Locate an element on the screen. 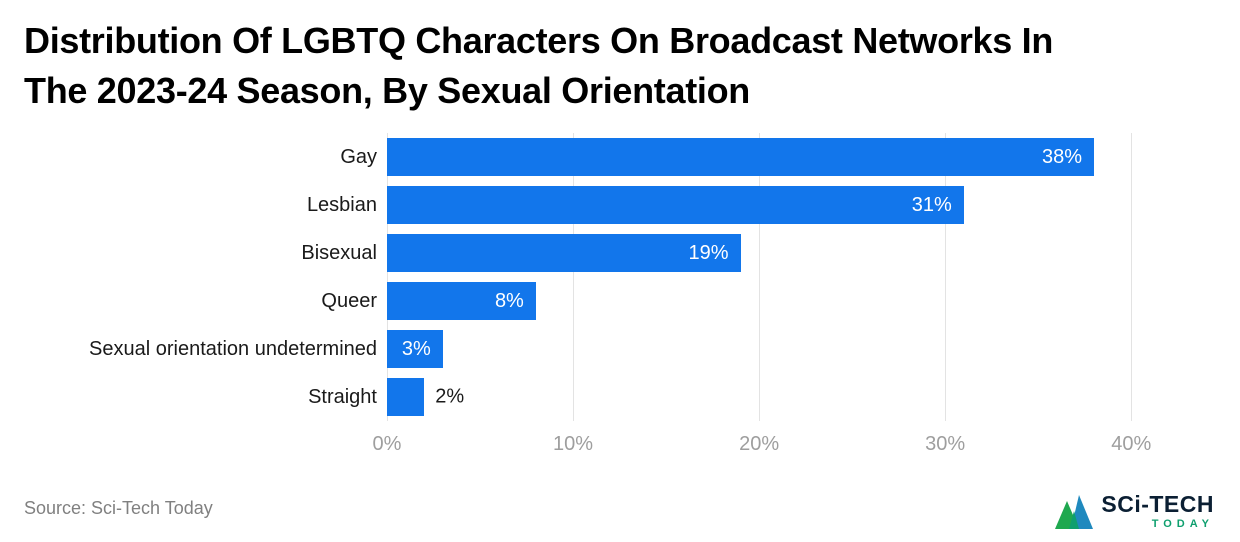 The width and height of the screenshot is (1240, 542). x-tick-label: 10% is located at coordinates (573, 444).